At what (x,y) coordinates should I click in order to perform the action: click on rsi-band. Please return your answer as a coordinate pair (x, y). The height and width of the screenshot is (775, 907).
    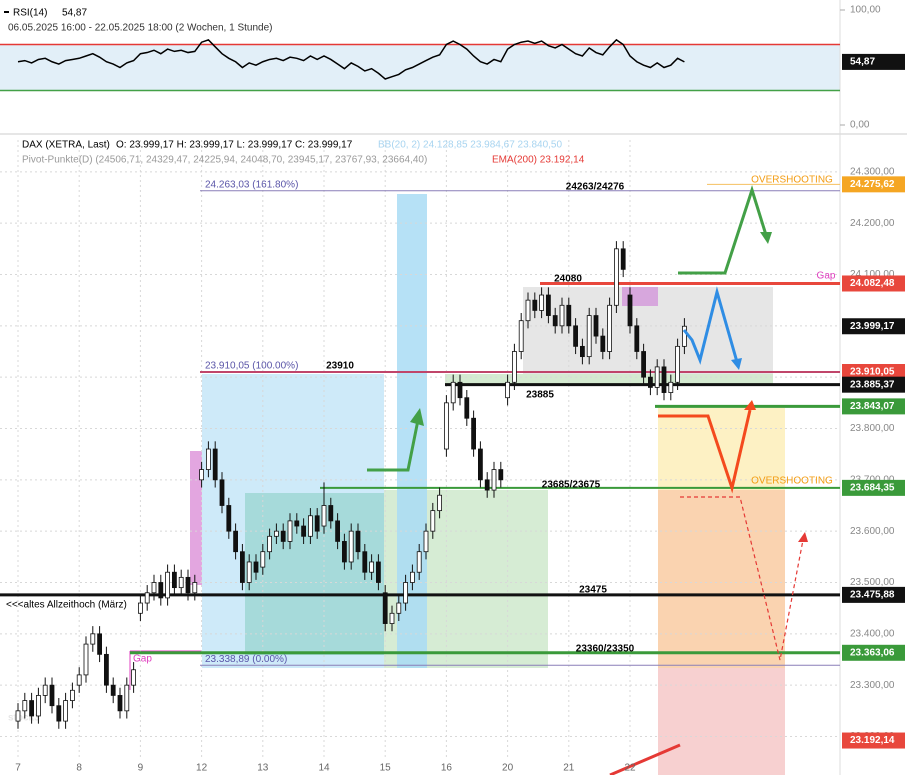
    Looking at the image, I should click on (420, 67).